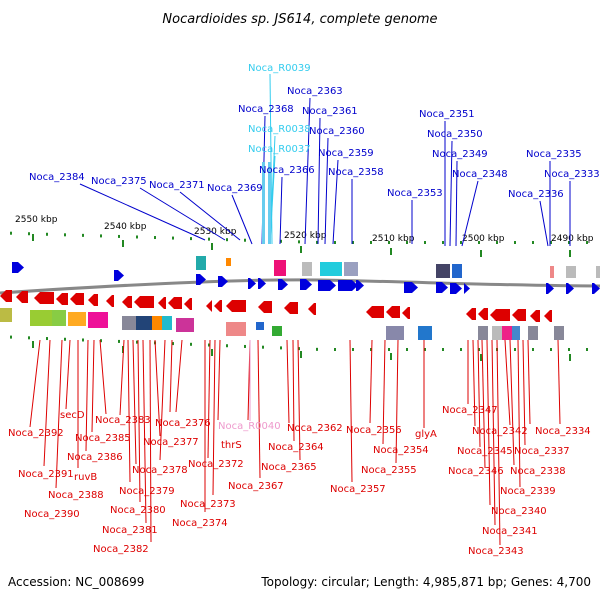 Image resolution: width=600 pixels, height=600 pixels. What do you see at coordinates (356, 172) in the screenshot?
I see `gene-label: Noca_2358` at bounding box center [356, 172].